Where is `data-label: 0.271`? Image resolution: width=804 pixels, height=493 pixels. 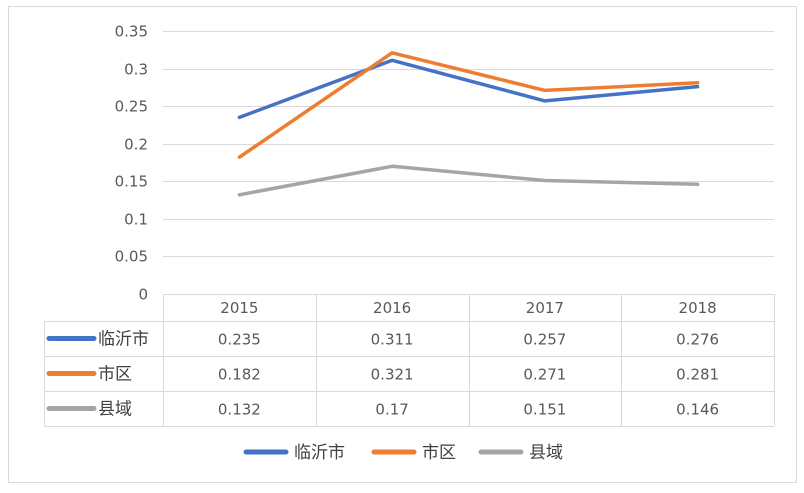 data-label: 0.271 is located at coordinates (544, 375).